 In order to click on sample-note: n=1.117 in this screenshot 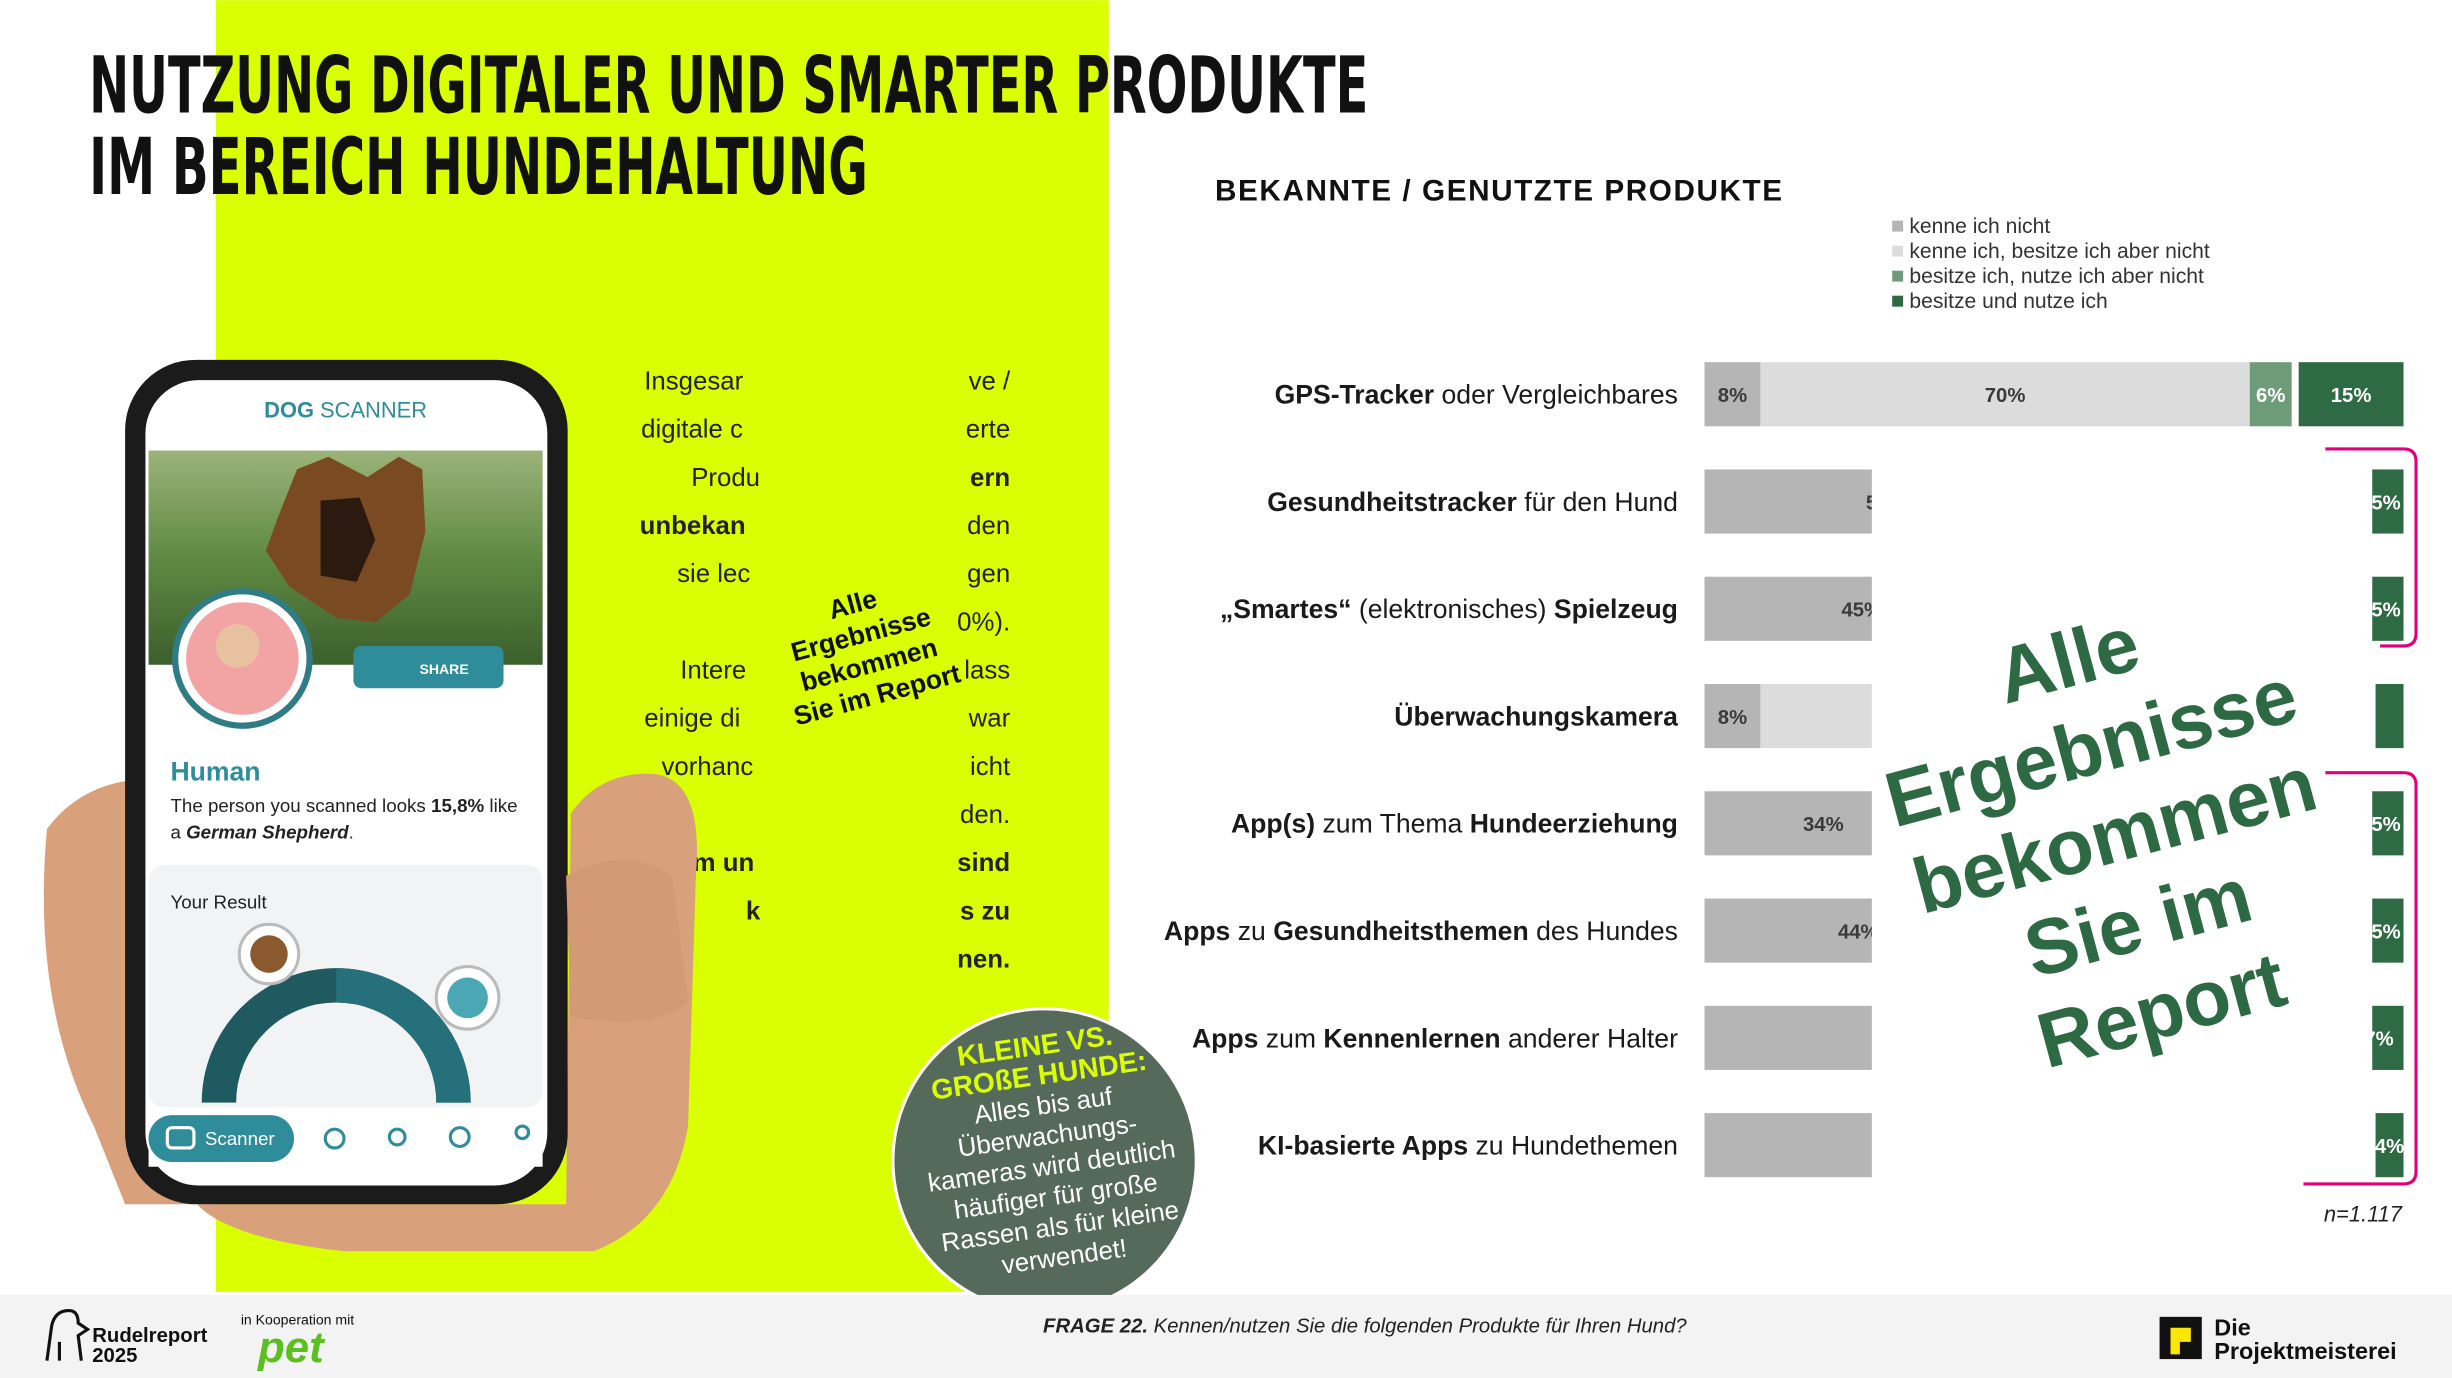, I will do `click(2363, 1213)`.